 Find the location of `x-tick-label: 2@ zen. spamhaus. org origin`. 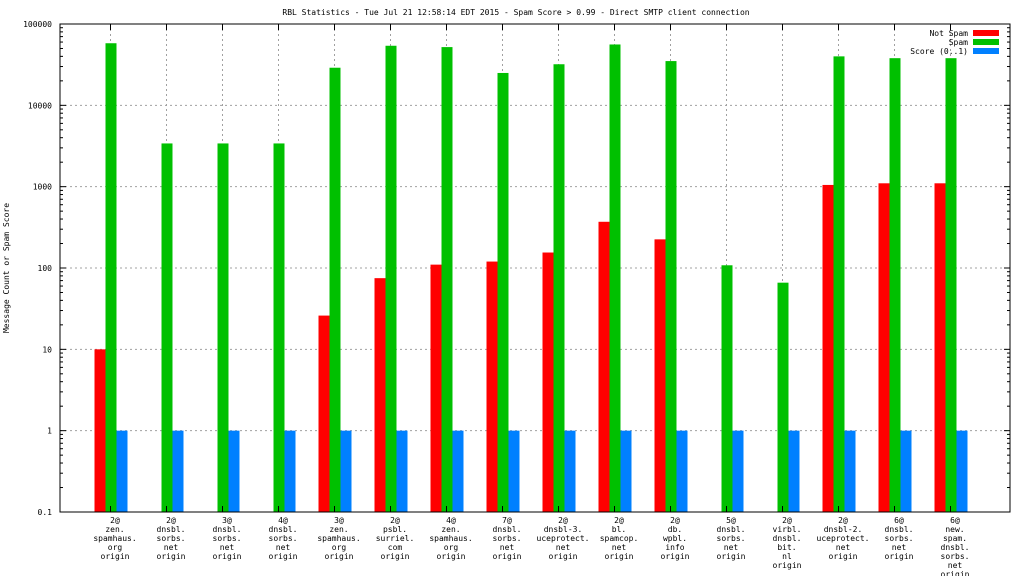

x-tick-label: 2@ zen. spamhaus. org origin is located at coordinates (114, 538).